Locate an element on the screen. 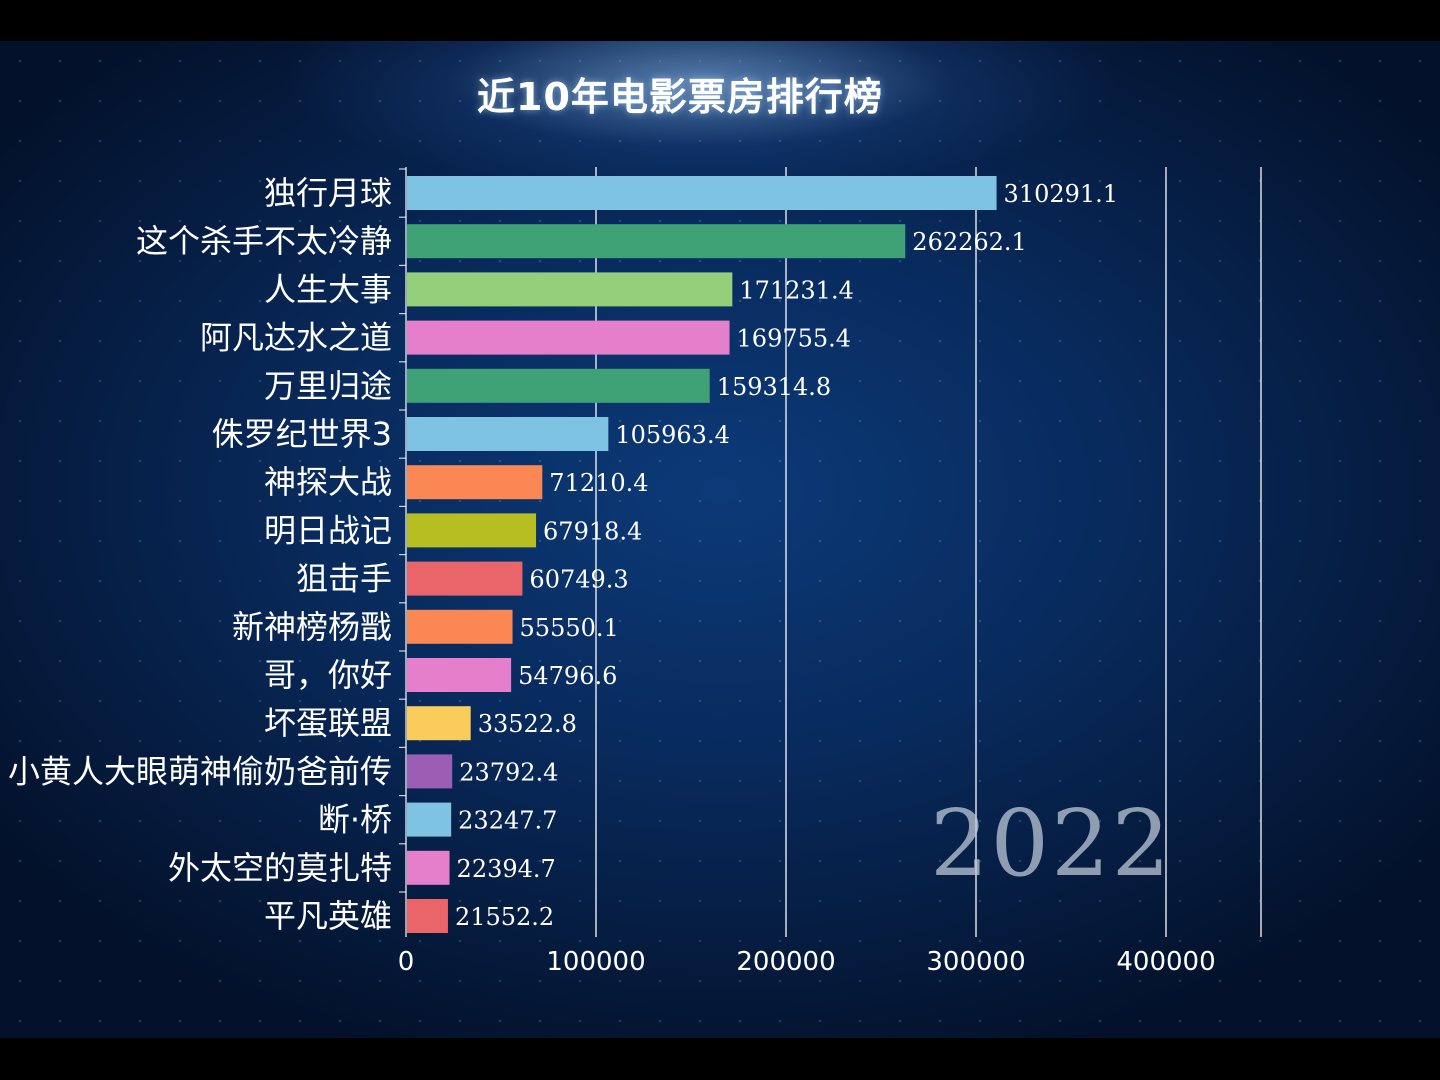 The height and width of the screenshot is (1080, 1440). value-label: 60749.3 is located at coordinates (578, 580).